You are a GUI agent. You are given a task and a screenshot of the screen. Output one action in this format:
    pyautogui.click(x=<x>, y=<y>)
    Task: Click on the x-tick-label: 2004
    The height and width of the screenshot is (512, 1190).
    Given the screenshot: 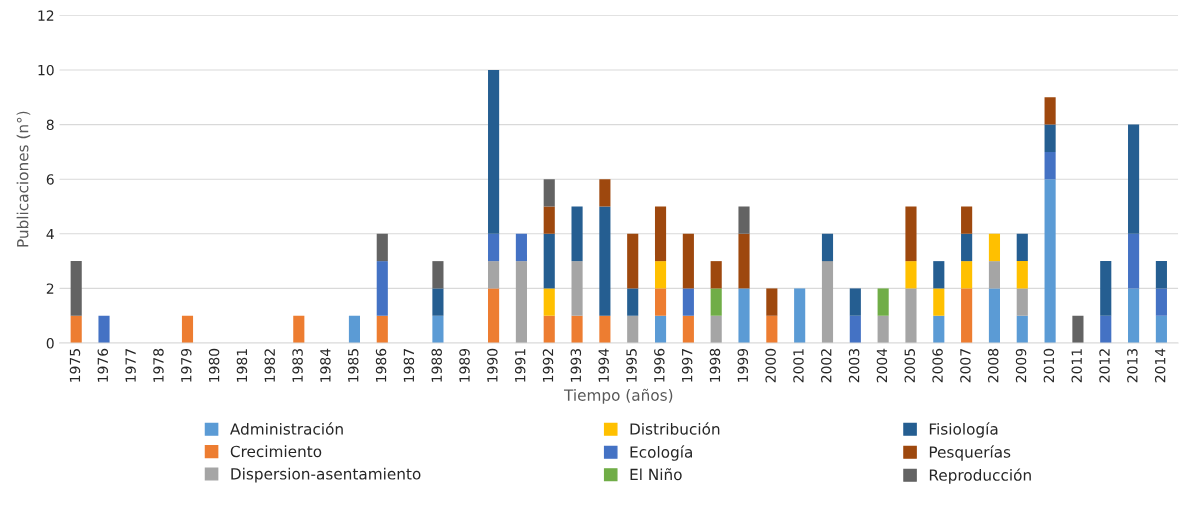 What is the action you would take?
    pyautogui.click(x=882, y=365)
    